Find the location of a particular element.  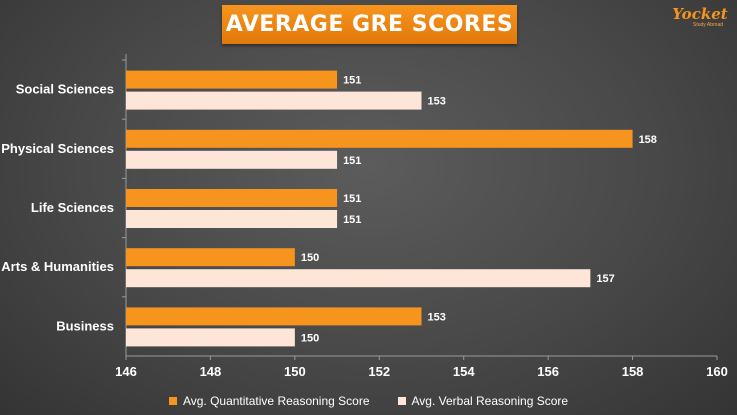

logo-brand: Yocket is located at coordinates (700, 14).